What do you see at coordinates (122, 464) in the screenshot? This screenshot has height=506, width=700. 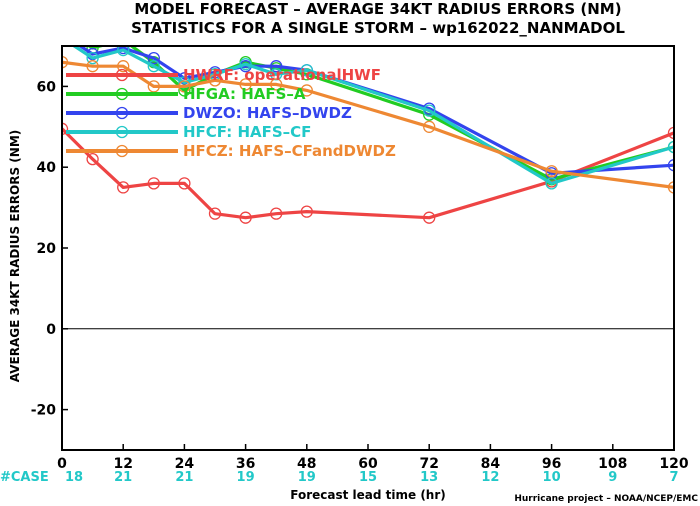 I see `x-tick-label: 12` at bounding box center [122, 464].